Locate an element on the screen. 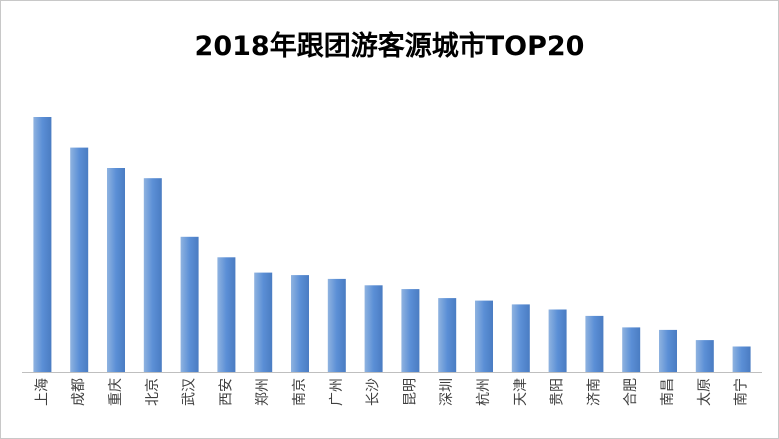 Image resolution: width=779 pixels, height=439 pixels. x-tick-label-8: 南京 is located at coordinates (300, 392).